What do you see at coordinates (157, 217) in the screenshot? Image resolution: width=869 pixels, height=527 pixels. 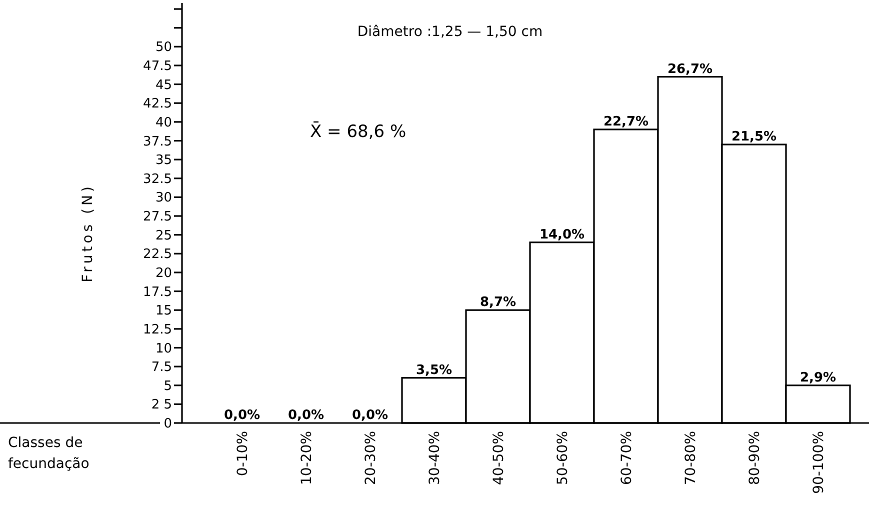 I see `y-tick-label: 27.5` at bounding box center [157, 217].